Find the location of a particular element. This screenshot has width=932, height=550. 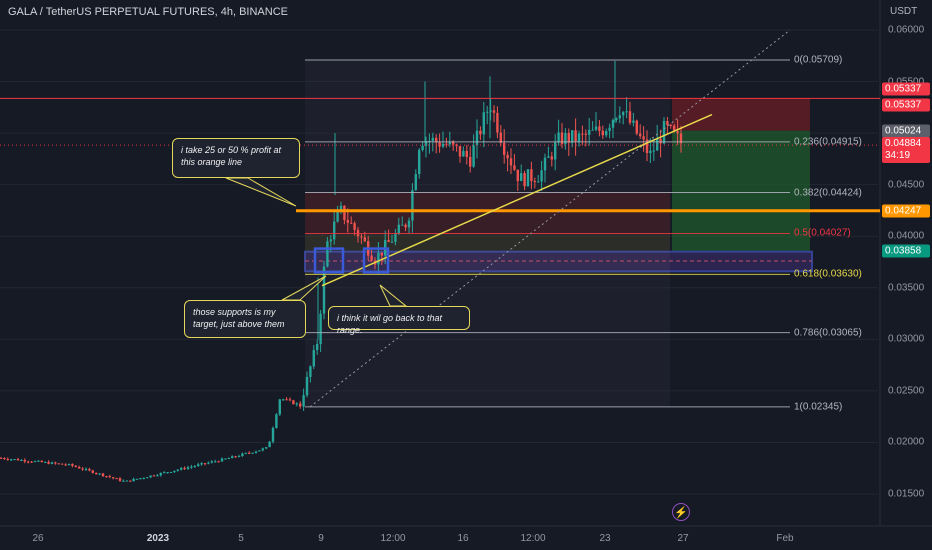

flash-event-icon: ⚡ is located at coordinates (681, 512).